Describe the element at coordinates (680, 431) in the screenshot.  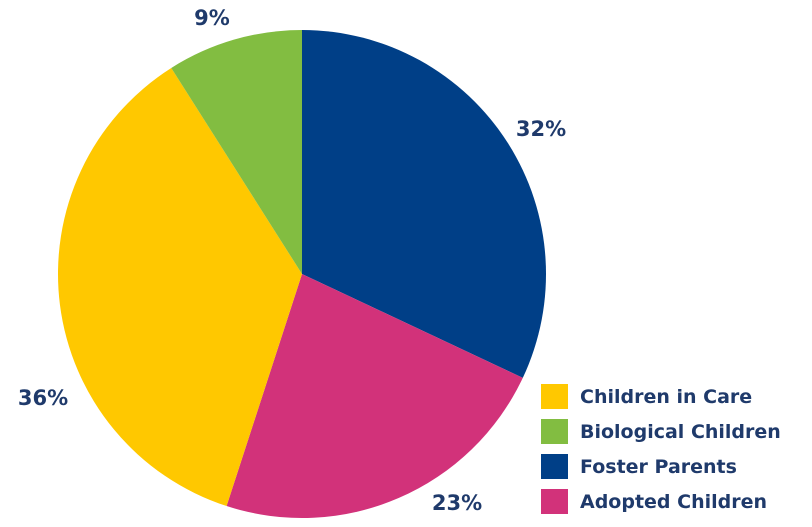
I see `legend-label: Biological Children` at that location.